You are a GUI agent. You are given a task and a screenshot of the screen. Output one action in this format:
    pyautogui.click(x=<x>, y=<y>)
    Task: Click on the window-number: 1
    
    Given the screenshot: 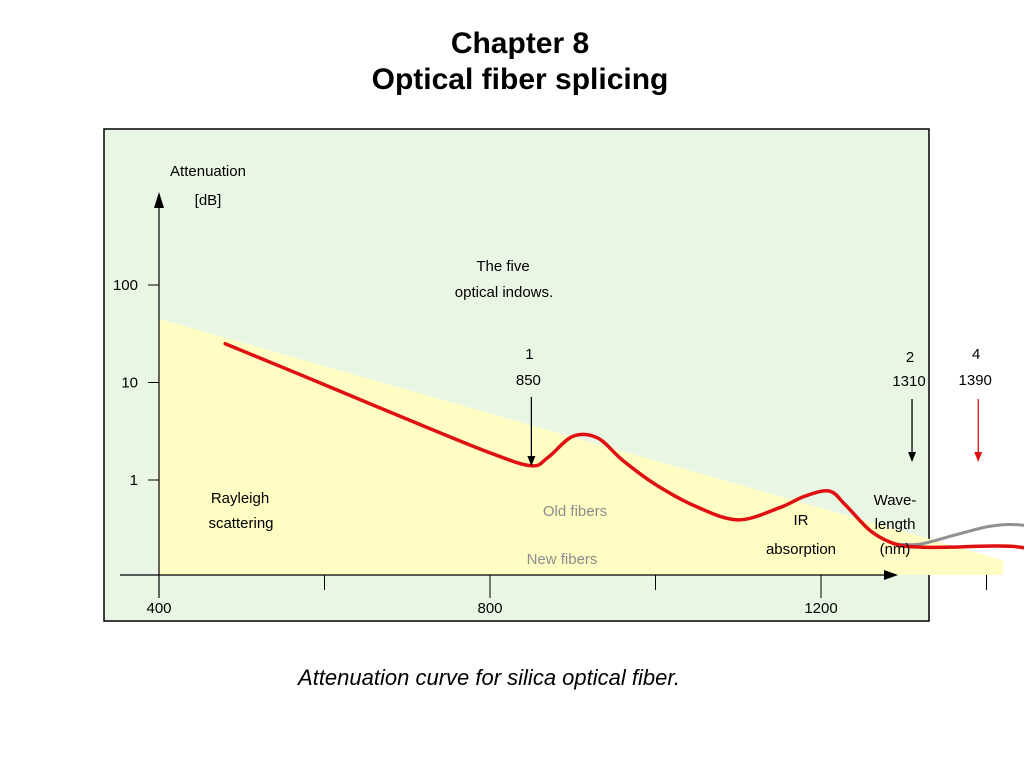 What is the action you would take?
    pyautogui.click(x=529, y=354)
    